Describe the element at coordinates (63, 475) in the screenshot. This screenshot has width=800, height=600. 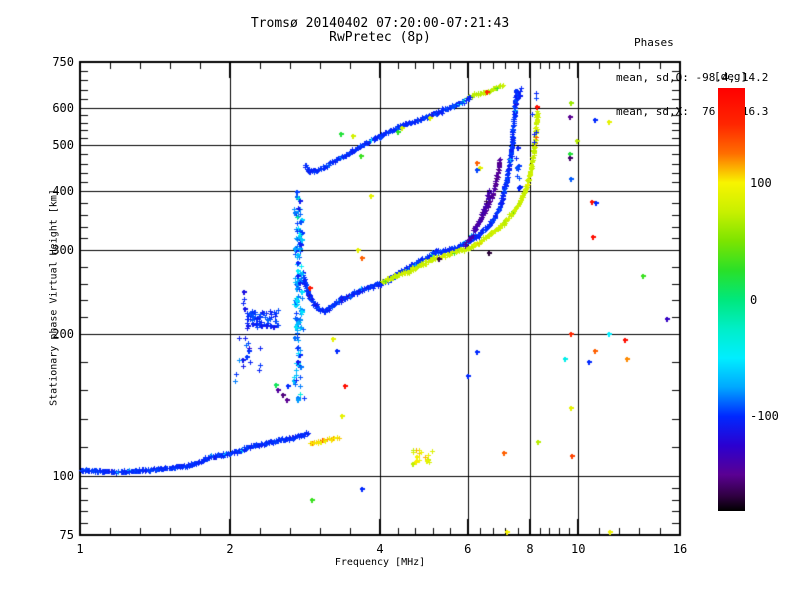
I see `y-tick-label: 100` at that location.